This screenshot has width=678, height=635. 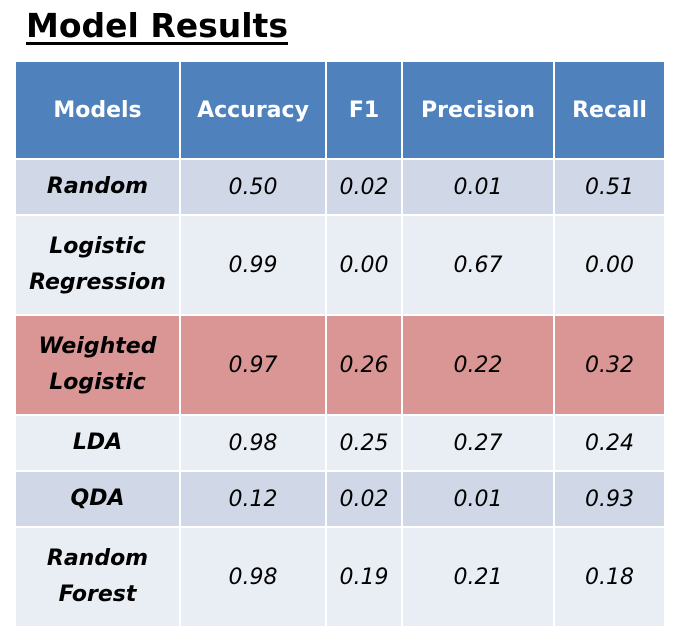 What do you see at coordinates (97, 499) in the screenshot?
I see `model-name-cell: QDA` at bounding box center [97, 499].